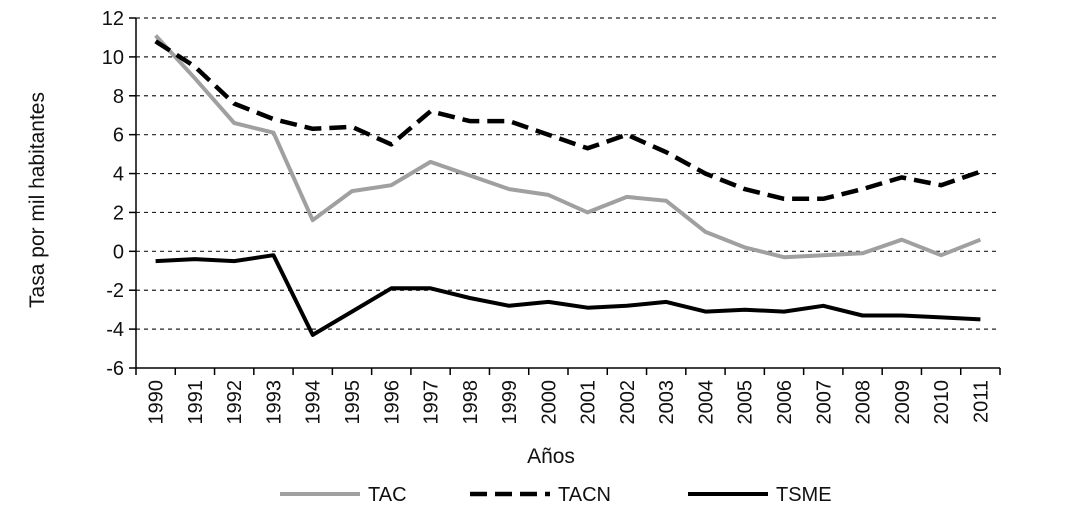  What do you see at coordinates (432, 402) in the screenshot?
I see `x-tick-label: 1997` at bounding box center [432, 402].